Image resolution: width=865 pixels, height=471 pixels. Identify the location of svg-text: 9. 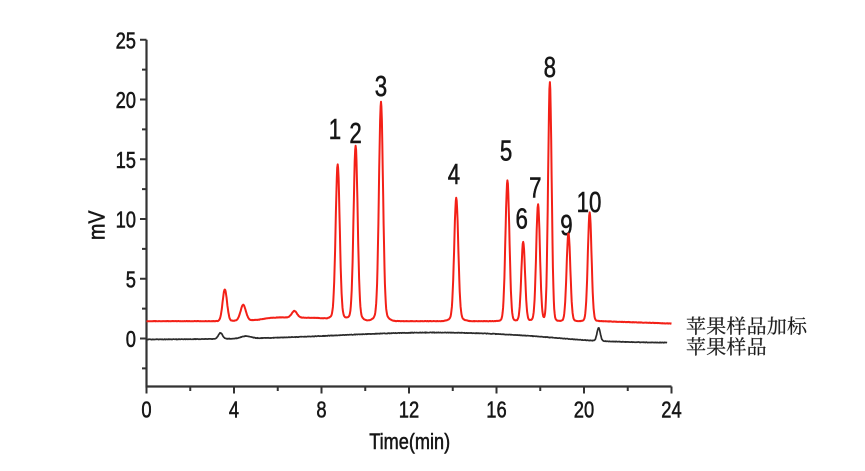
(566, 226).